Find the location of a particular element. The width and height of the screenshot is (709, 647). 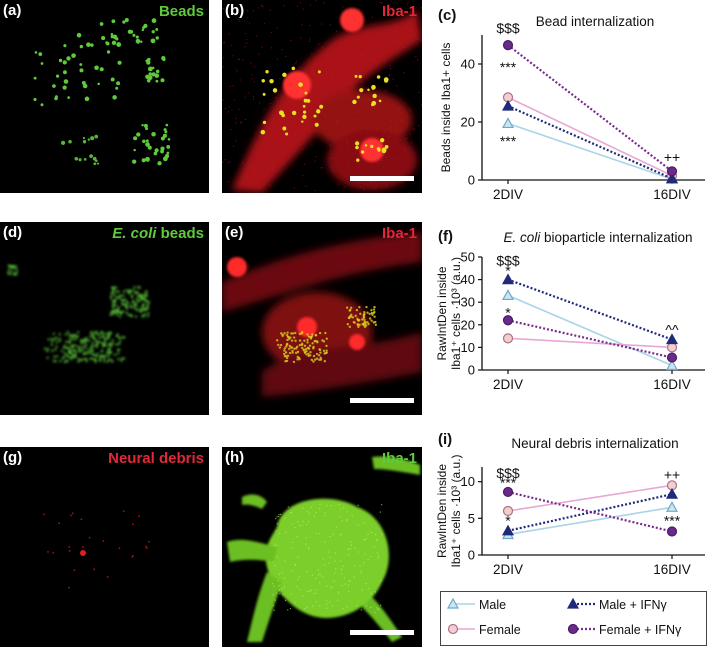

panel-title-b: Iba-1 is located at coordinates (399, 11).